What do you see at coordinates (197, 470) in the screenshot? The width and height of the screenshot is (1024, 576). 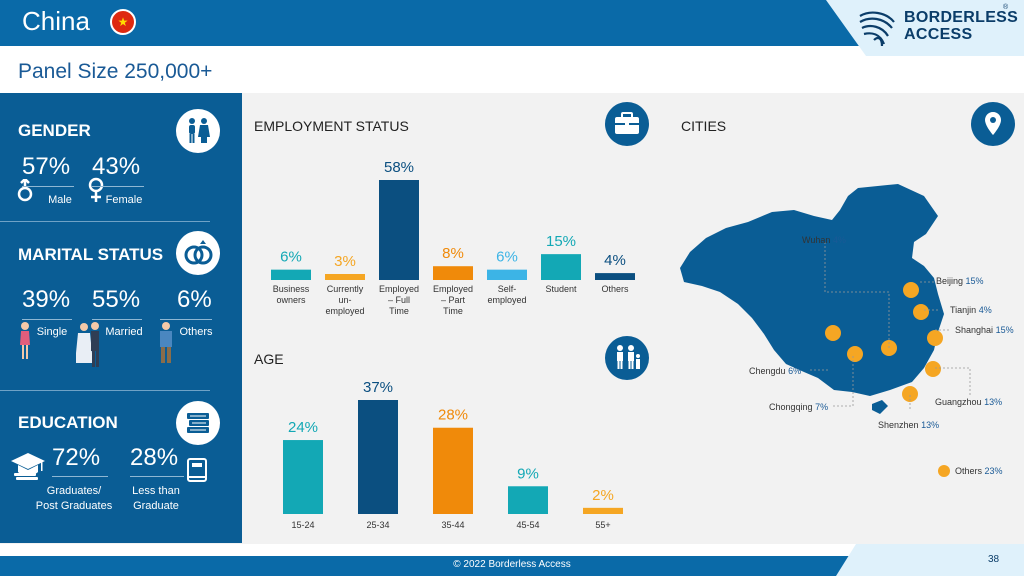 I see `book-icon` at bounding box center [197, 470].